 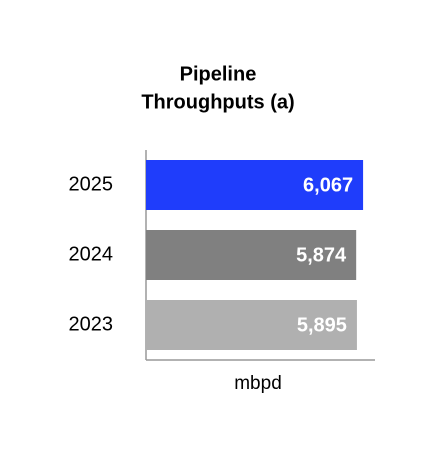 What do you see at coordinates (91, 184) in the screenshot?
I see `y-tick-label: 2025` at bounding box center [91, 184].